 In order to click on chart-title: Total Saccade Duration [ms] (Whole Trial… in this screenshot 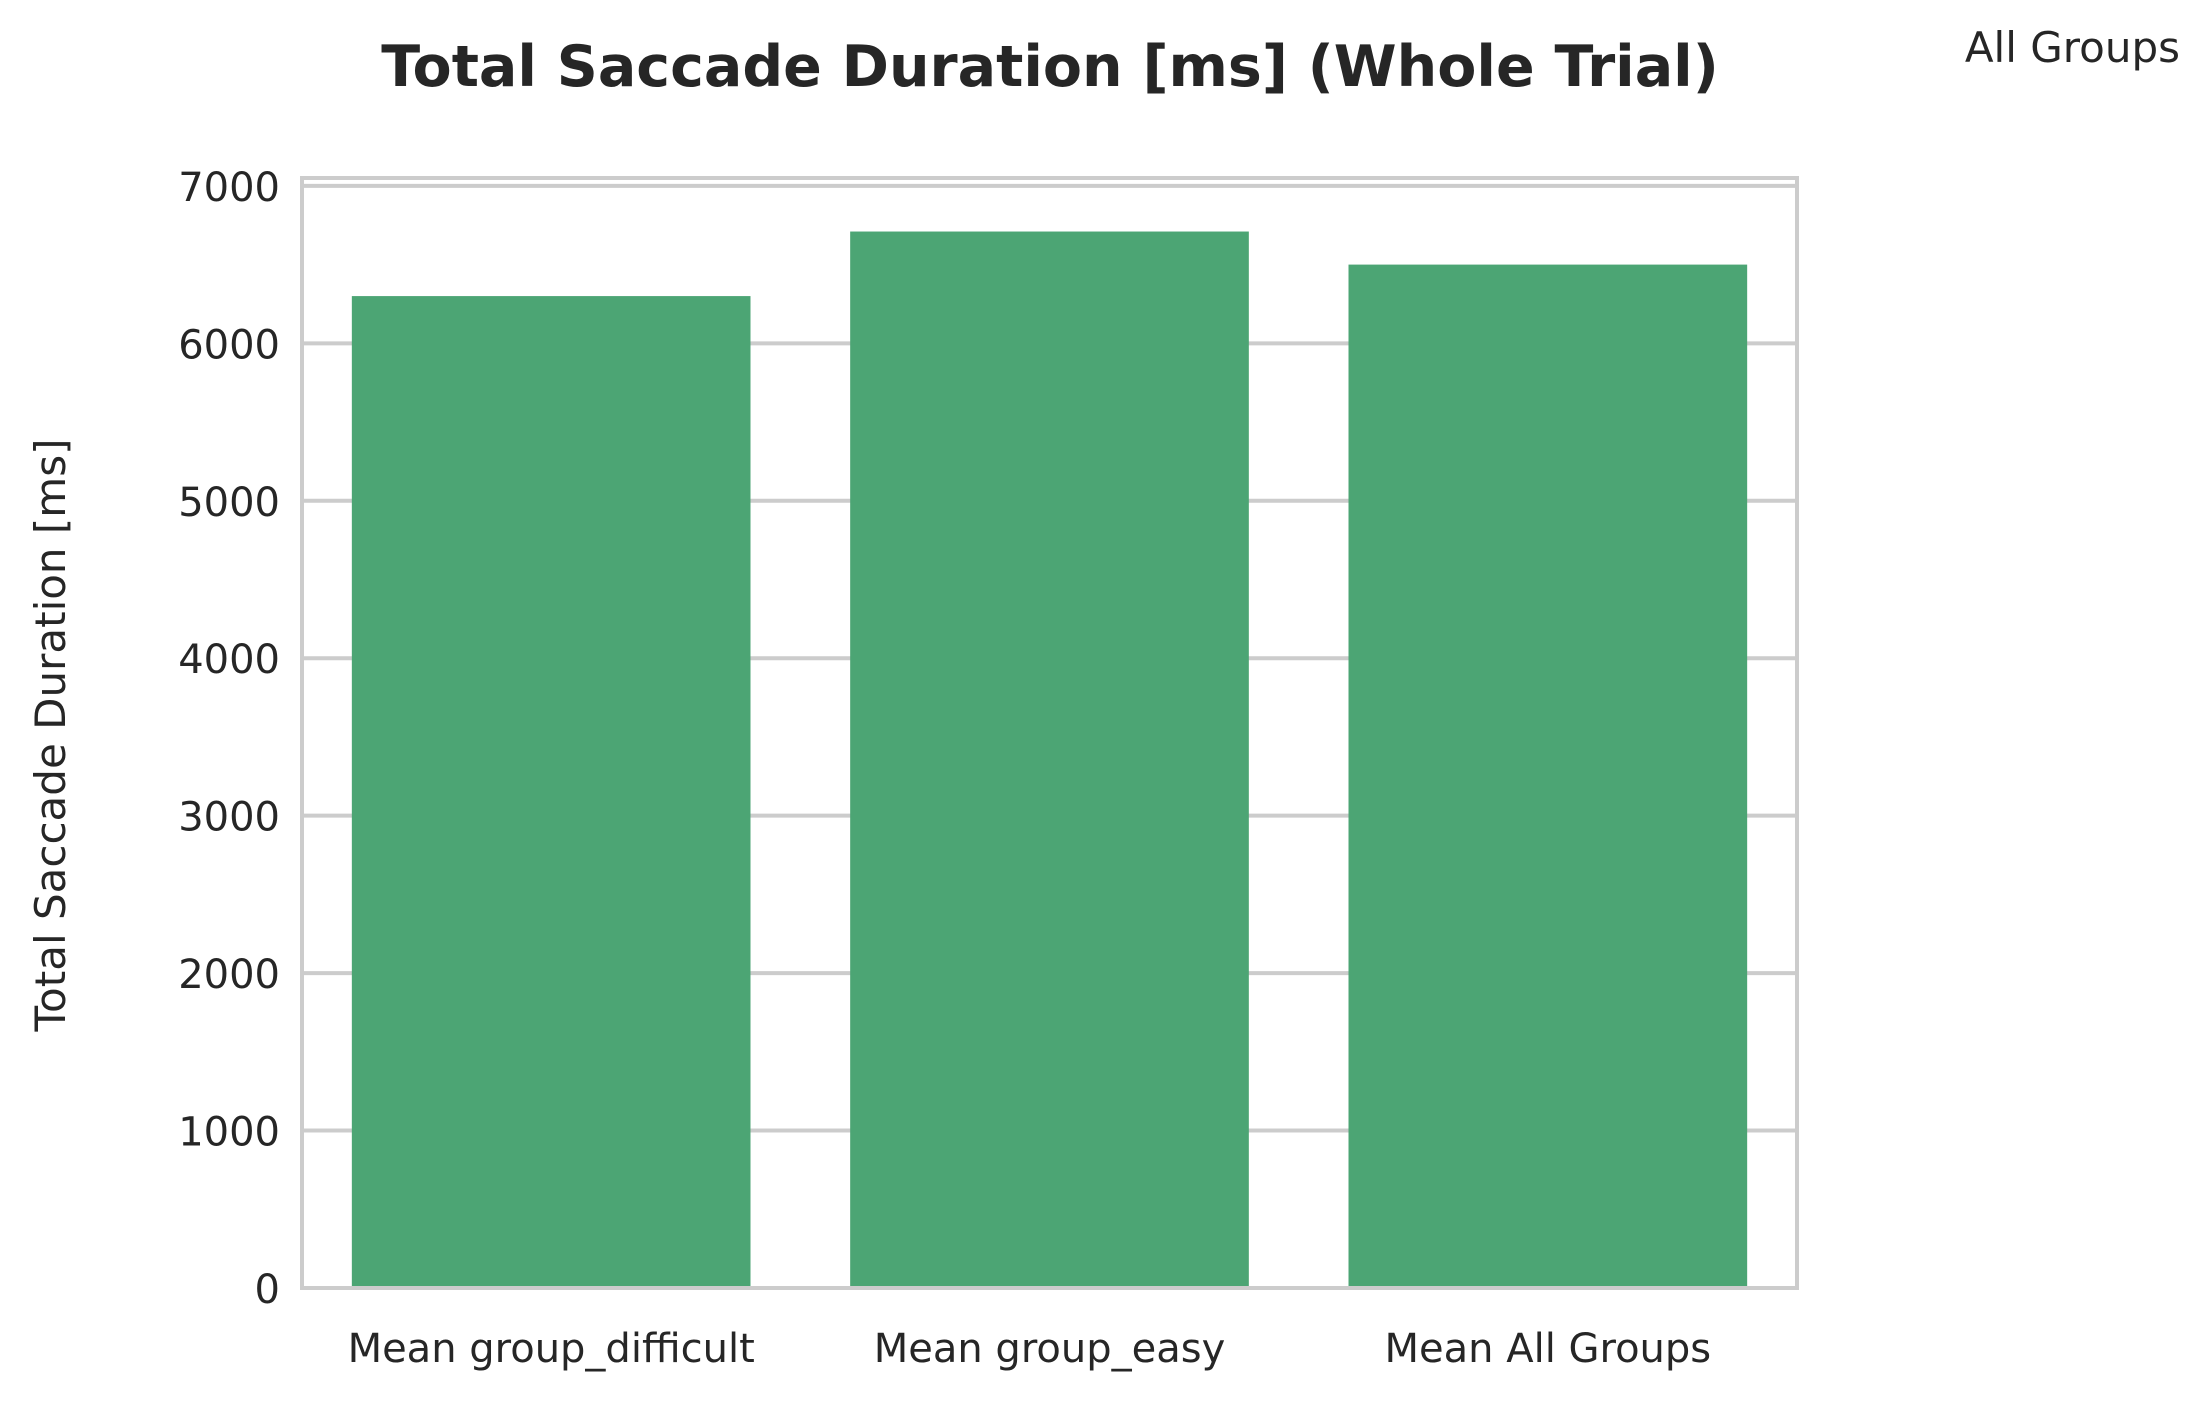, I will do `click(1050, 67)`.